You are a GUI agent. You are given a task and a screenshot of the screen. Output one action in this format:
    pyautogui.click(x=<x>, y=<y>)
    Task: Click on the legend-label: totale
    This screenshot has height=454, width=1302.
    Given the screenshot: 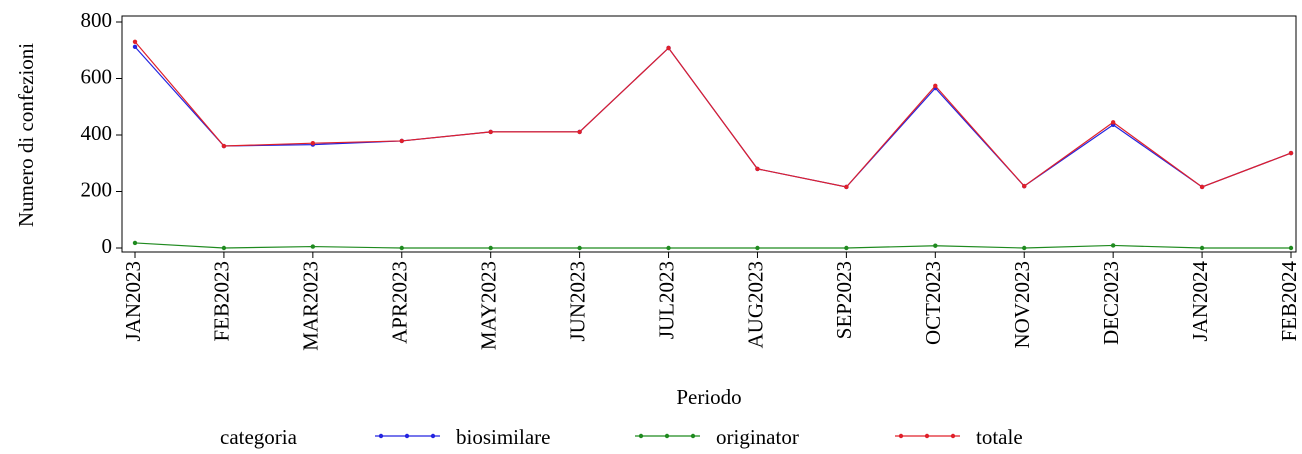 What is the action you would take?
    pyautogui.click(x=999, y=437)
    